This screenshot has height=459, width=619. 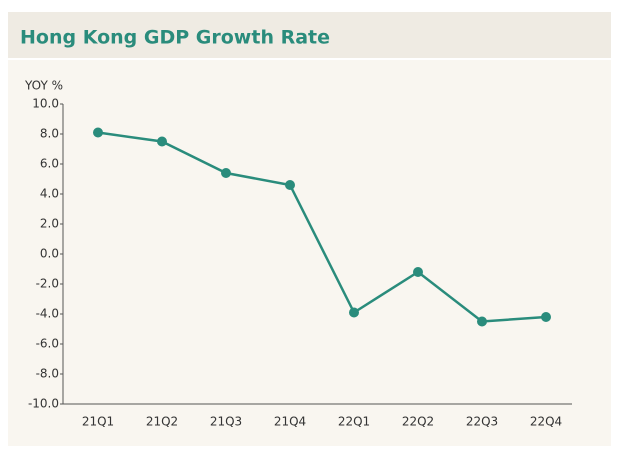 I want to click on x-tick-label: 21Q3, so click(x=226, y=422).